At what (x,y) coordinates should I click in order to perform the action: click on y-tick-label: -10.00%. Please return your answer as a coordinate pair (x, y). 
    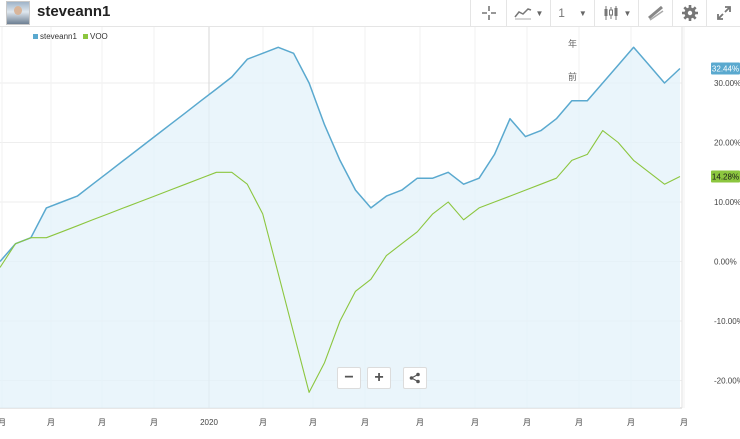
    Looking at the image, I should click on (727, 321).